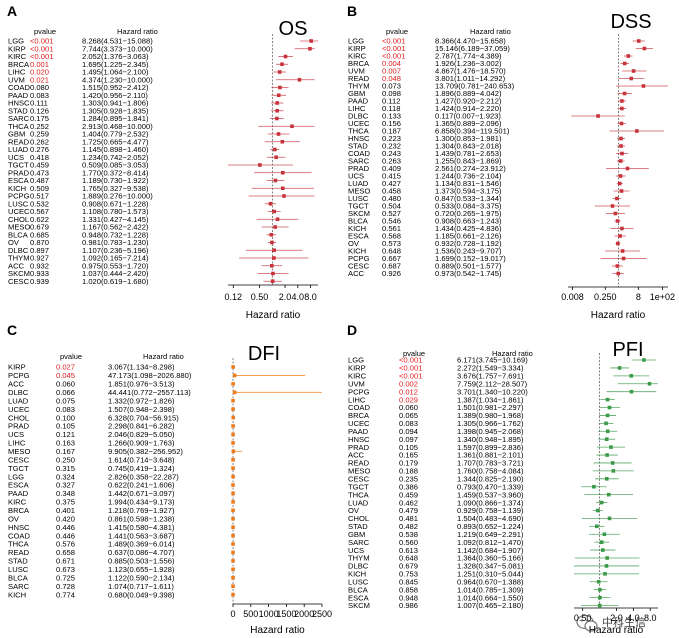  What do you see at coordinates (408, 479) in the screenshot?
I see `row-pvalue: 0.235` at bounding box center [408, 479].